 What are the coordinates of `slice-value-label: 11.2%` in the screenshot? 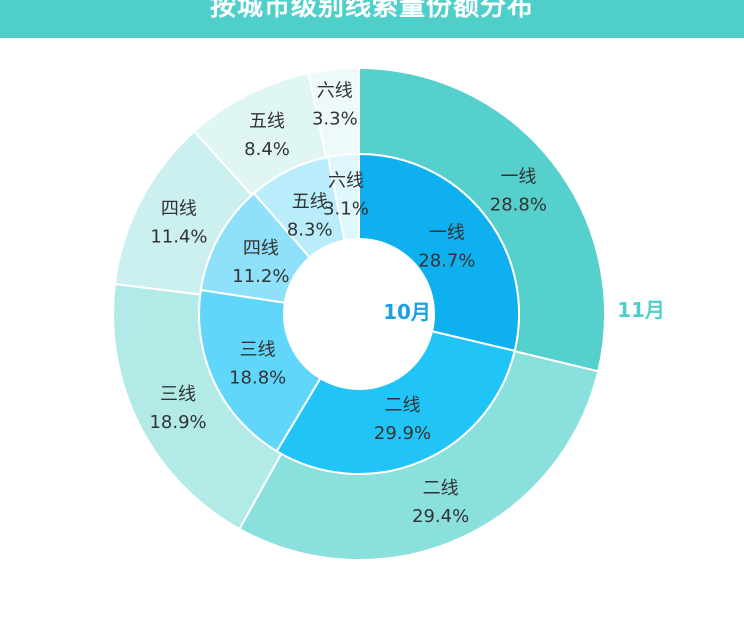 It's located at (260, 276).